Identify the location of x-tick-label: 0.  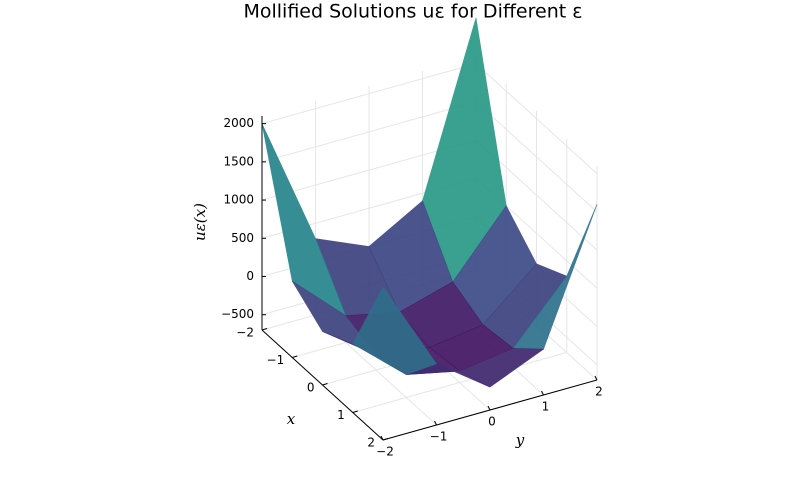
(311, 388).